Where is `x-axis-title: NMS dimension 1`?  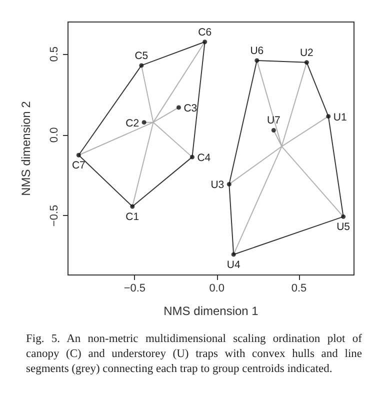 x-axis-title: NMS dimension 1 is located at coordinates (211, 311).